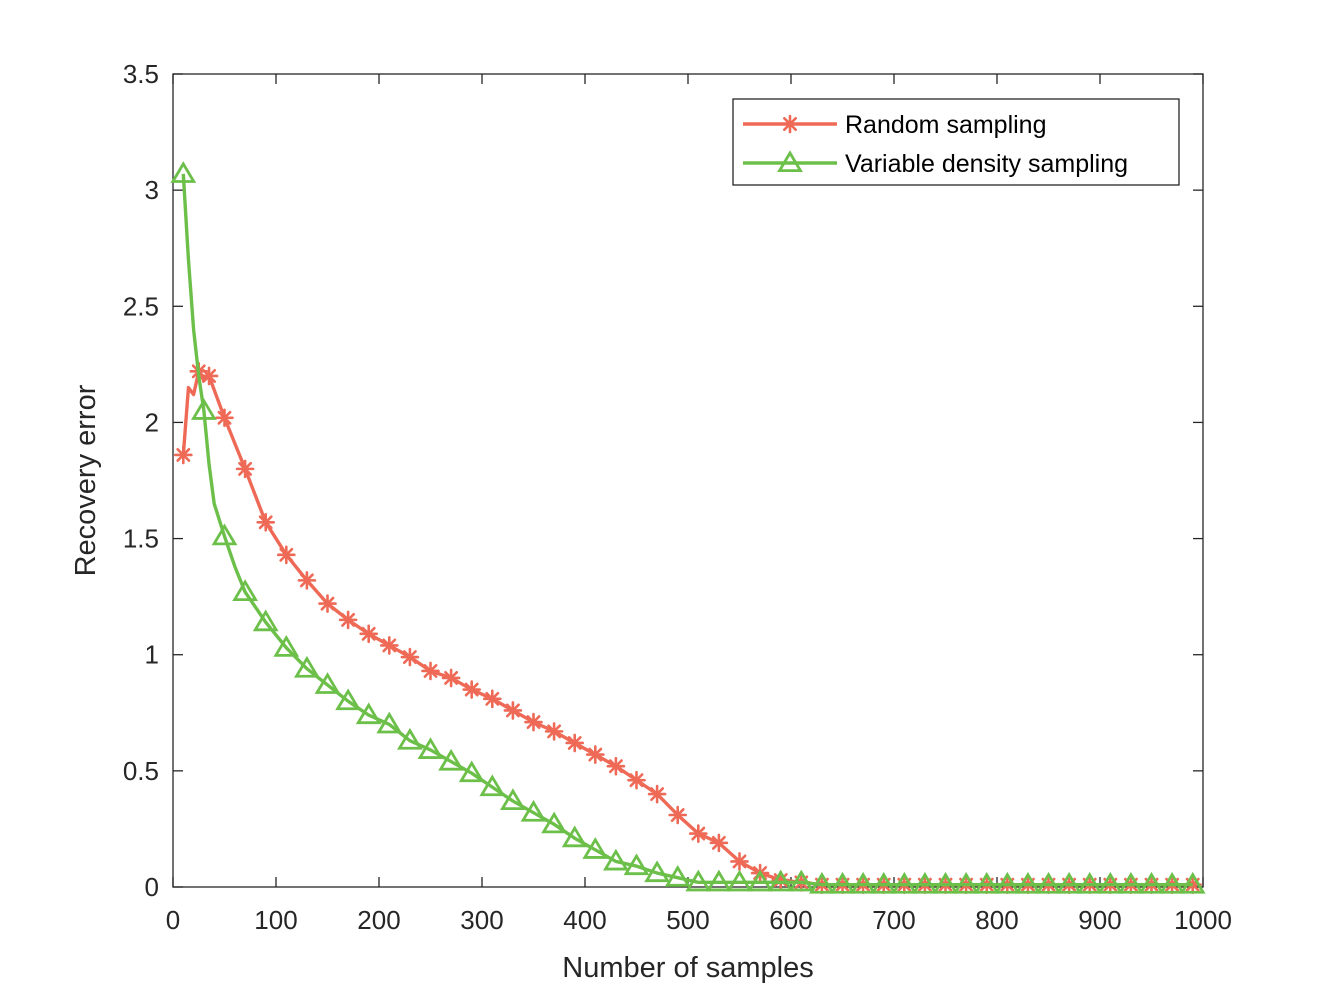 This screenshot has width=1329, height=997. Describe the element at coordinates (996, 920) in the screenshot. I see `x-tick-label: 800` at that location.